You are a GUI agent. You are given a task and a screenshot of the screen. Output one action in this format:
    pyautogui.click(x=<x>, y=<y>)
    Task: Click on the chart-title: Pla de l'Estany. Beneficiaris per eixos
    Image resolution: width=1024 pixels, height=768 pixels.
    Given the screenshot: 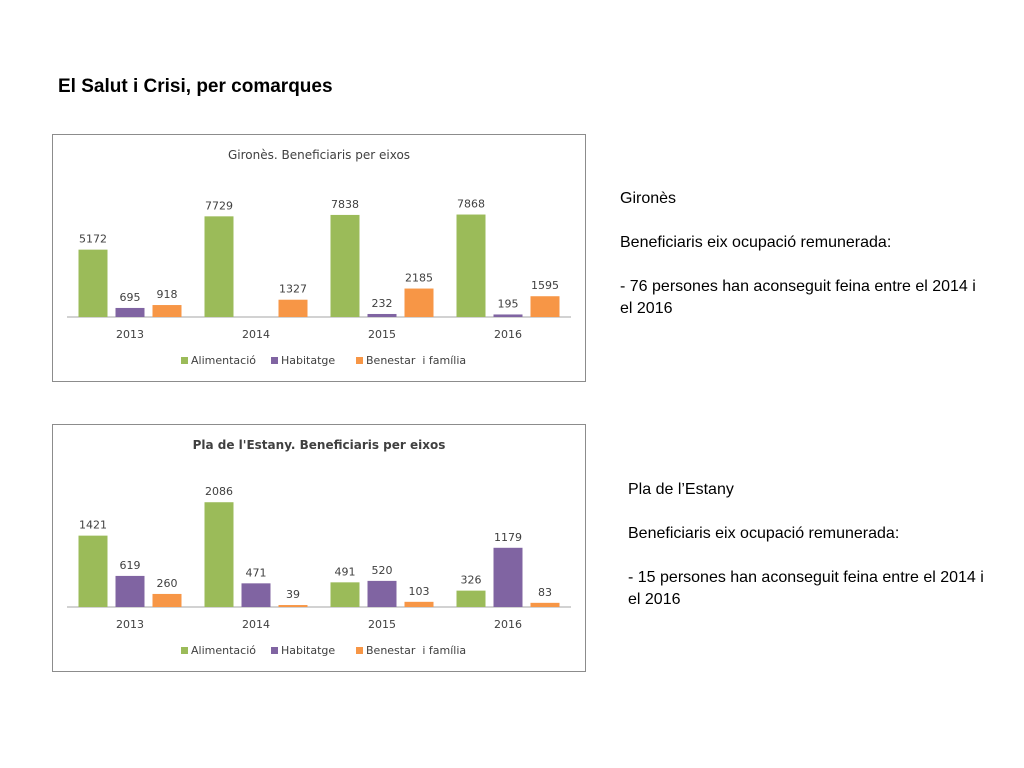 What is the action you would take?
    pyautogui.click(x=319, y=445)
    